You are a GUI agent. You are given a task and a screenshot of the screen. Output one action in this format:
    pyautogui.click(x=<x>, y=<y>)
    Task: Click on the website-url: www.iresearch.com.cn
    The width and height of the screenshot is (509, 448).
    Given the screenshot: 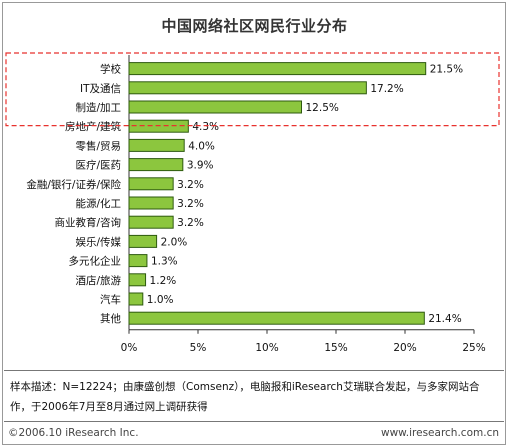 What is the action you would take?
    pyautogui.click(x=439, y=433)
    